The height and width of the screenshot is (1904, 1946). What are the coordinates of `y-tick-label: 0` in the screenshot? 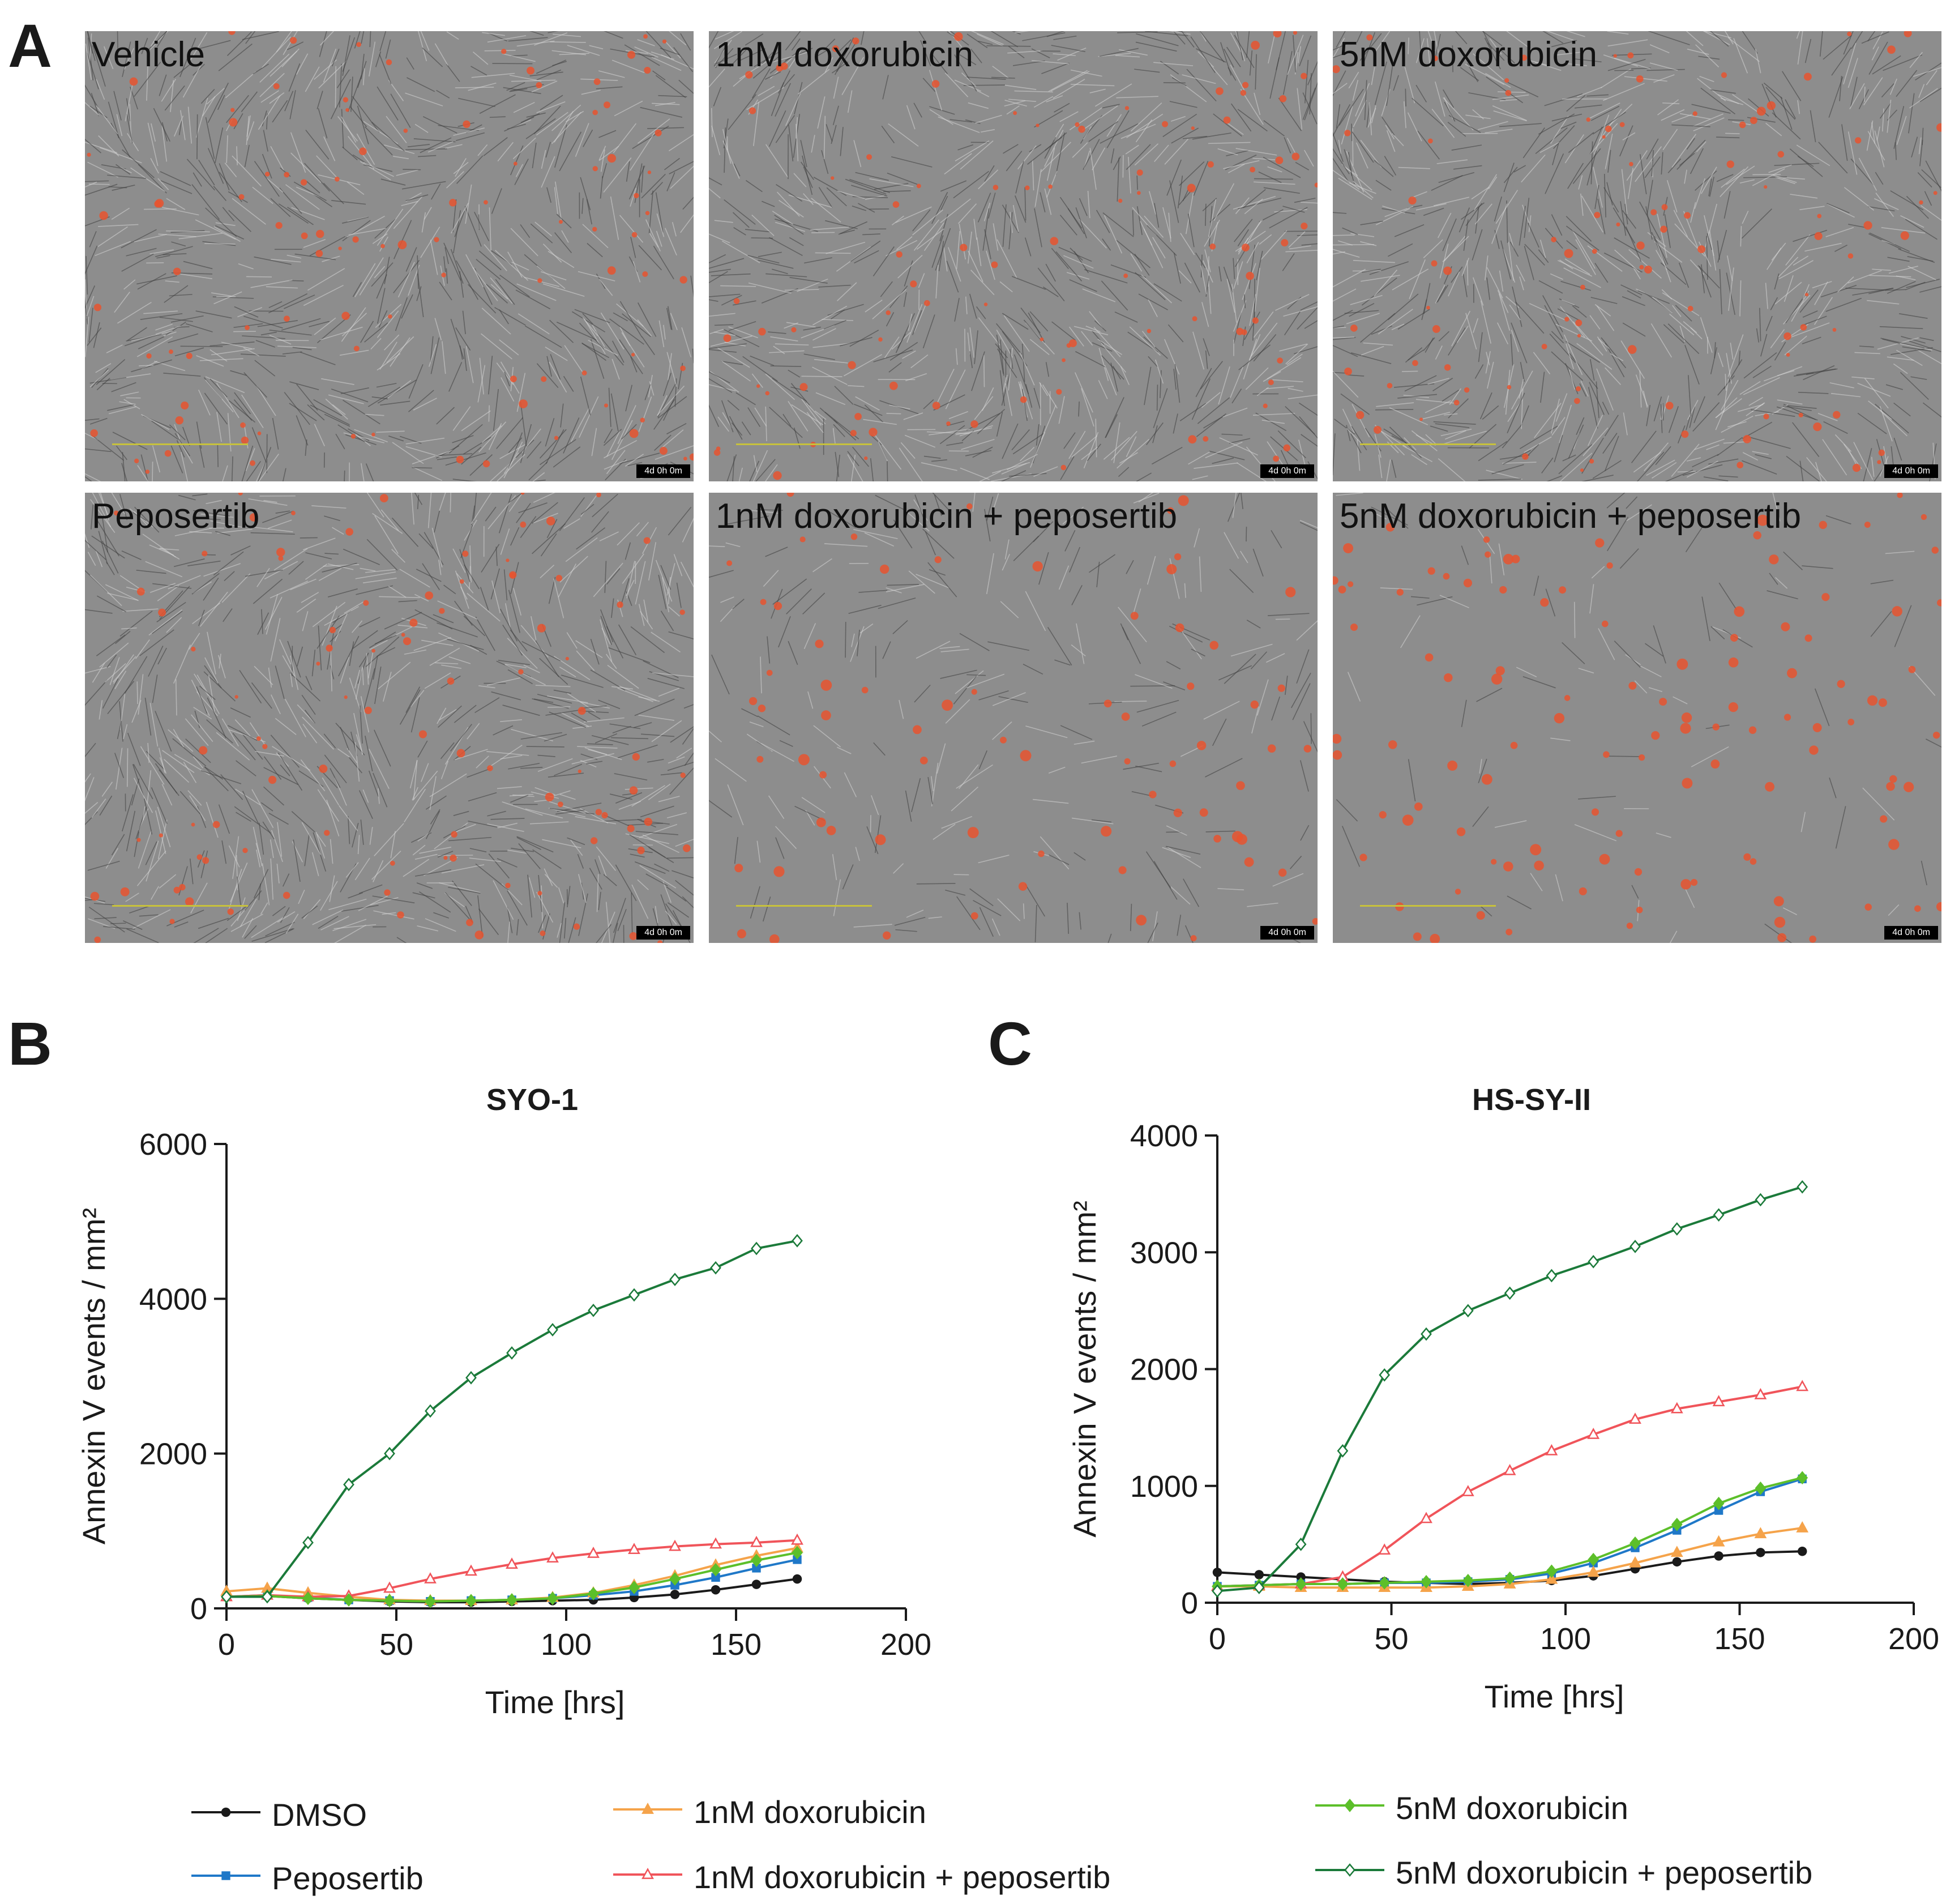 It's located at (198, 1609).